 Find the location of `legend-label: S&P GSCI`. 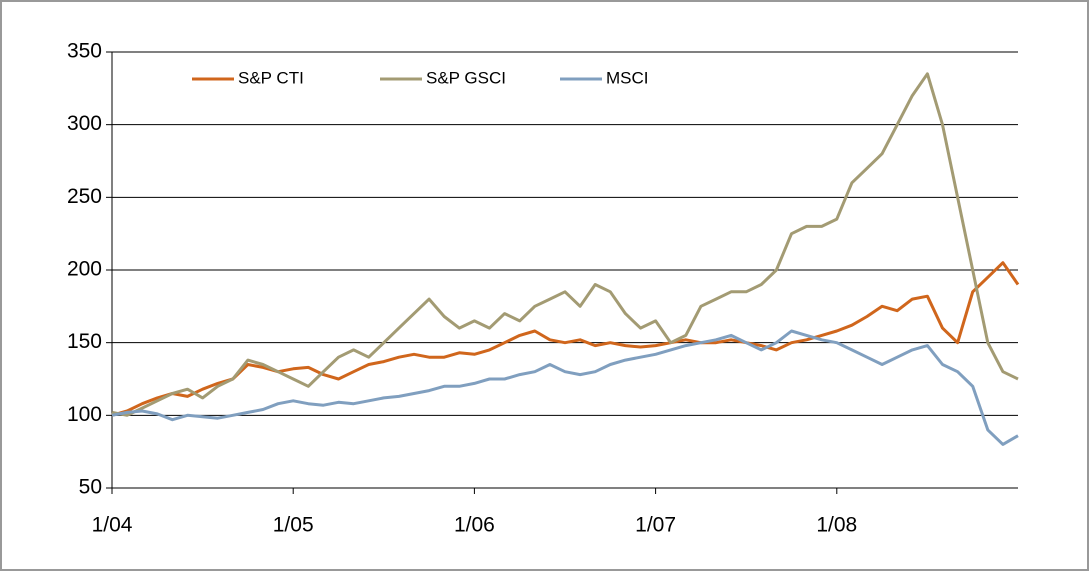

legend-label: S&P GSCI is located at coordinates (466, 77).